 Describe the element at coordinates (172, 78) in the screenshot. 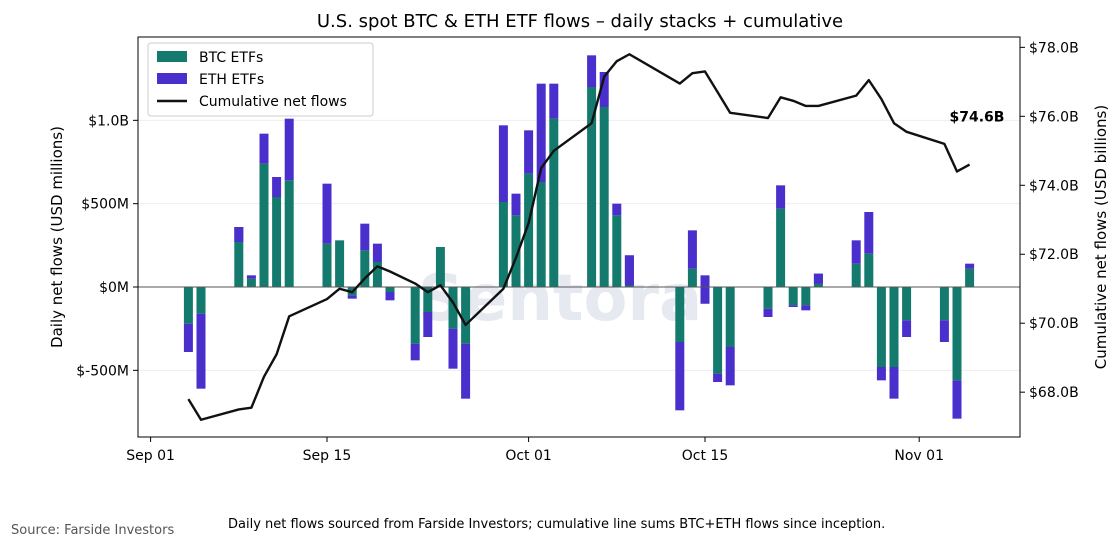

I see `legend-eth-swatch` at that location.